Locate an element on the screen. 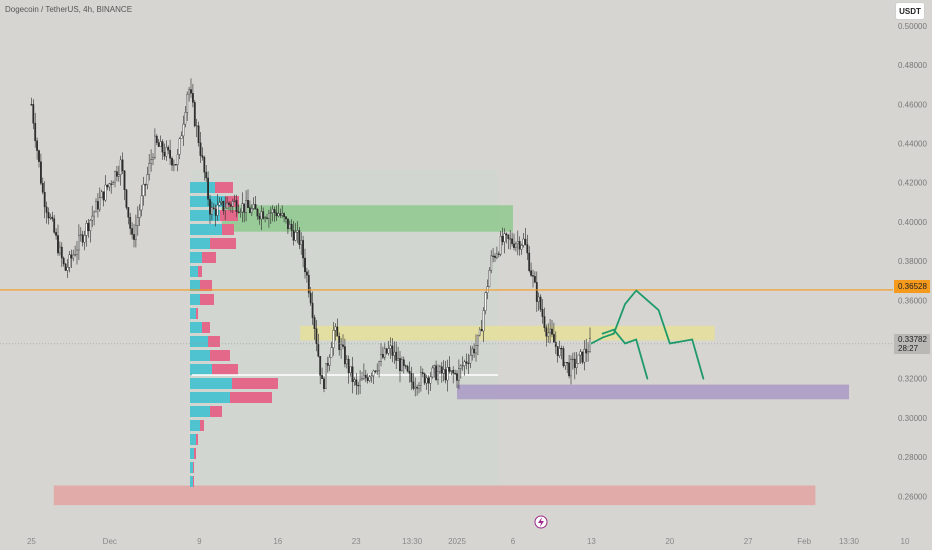 Image resolution: width=932 pixels, height=550 pixels. x-tick-label: 6 is located at coordinates (513, 541).